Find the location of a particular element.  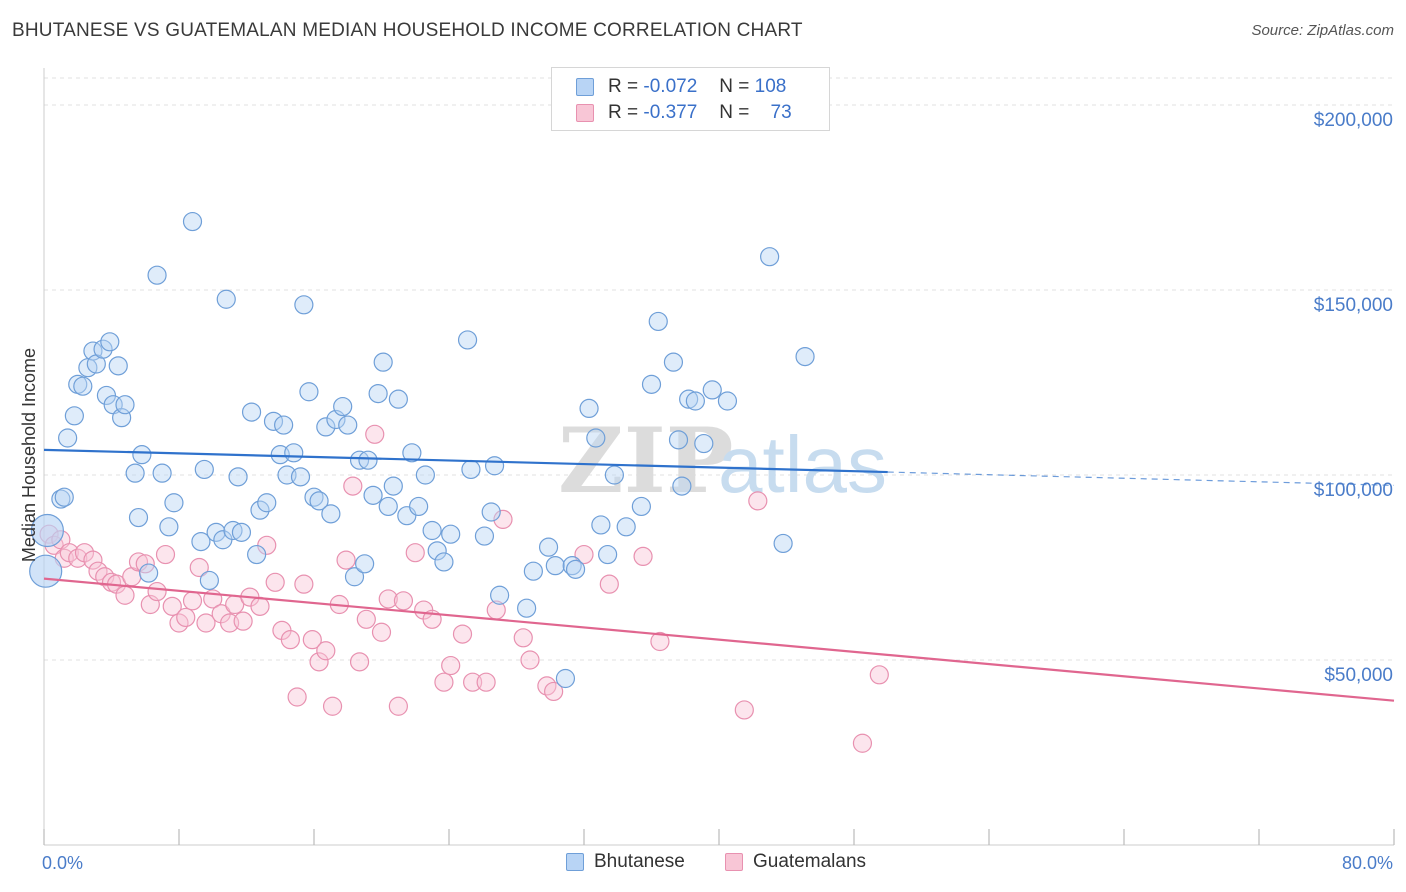

bottom-legend-guatemalans: Guatemalans is located at coordinates (795, 862).